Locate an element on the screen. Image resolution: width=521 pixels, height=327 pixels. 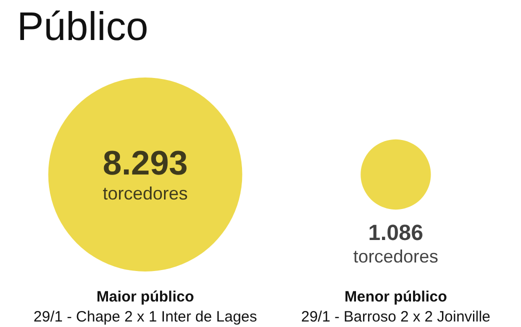
category-label: Maior público 29/1 - Chape 2 x 1 Inter de Lages is located at coordinates (145, 307).